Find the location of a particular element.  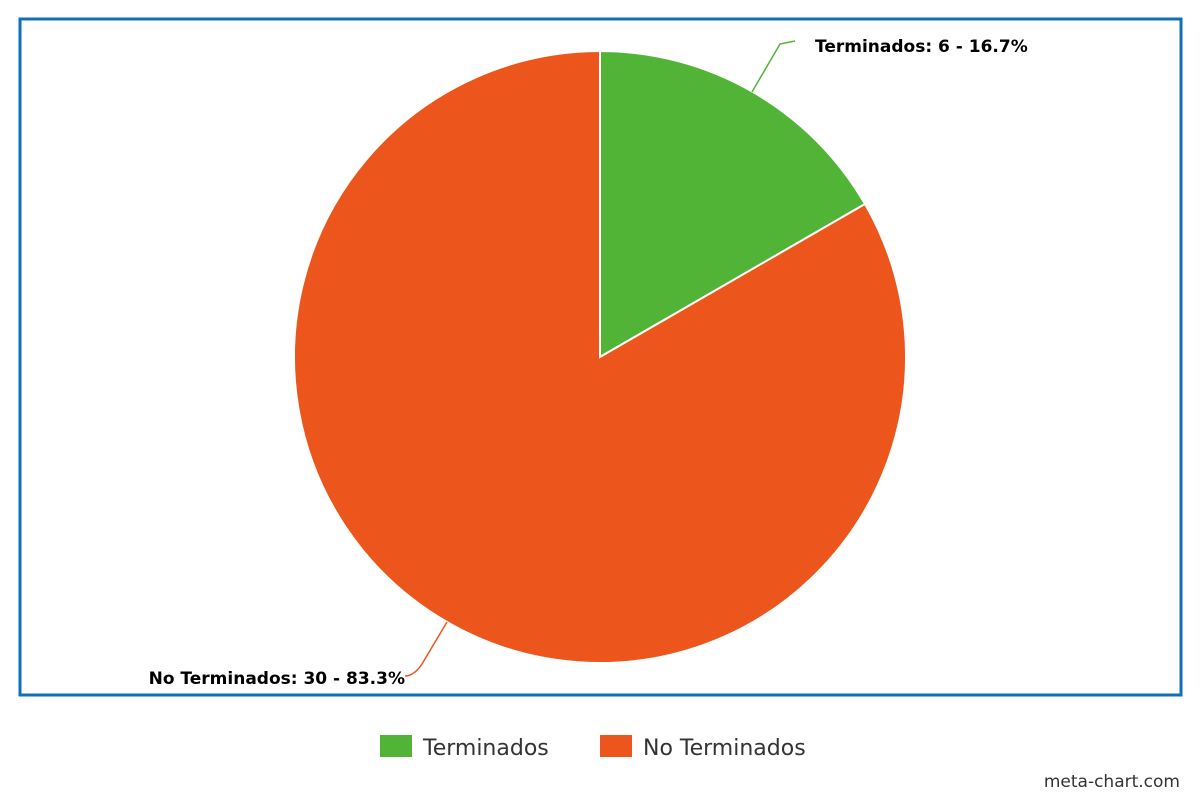

legend-label-terminados: Terminados is located at coordinates (485, 748).